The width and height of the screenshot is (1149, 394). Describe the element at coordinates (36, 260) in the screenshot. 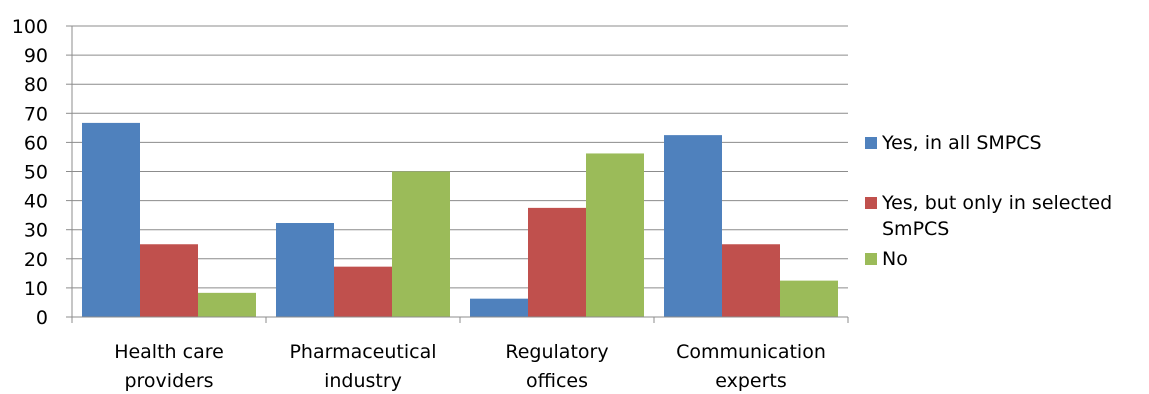

I see `y-tick-label: 20` at that location.